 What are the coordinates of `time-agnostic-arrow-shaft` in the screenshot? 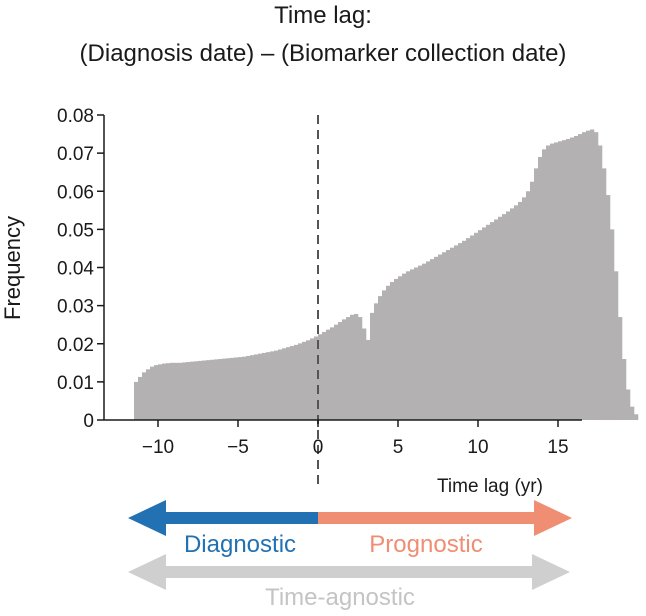 It's located at (347, 572).